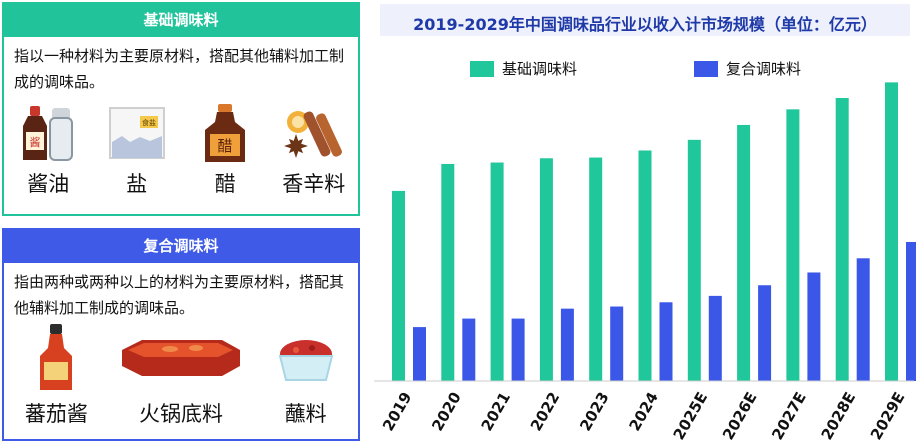  What do you see at coordinates (740, 416) in the screenshot?
I see `x-tick-label: 2026E` at bounding box center [740, 416].